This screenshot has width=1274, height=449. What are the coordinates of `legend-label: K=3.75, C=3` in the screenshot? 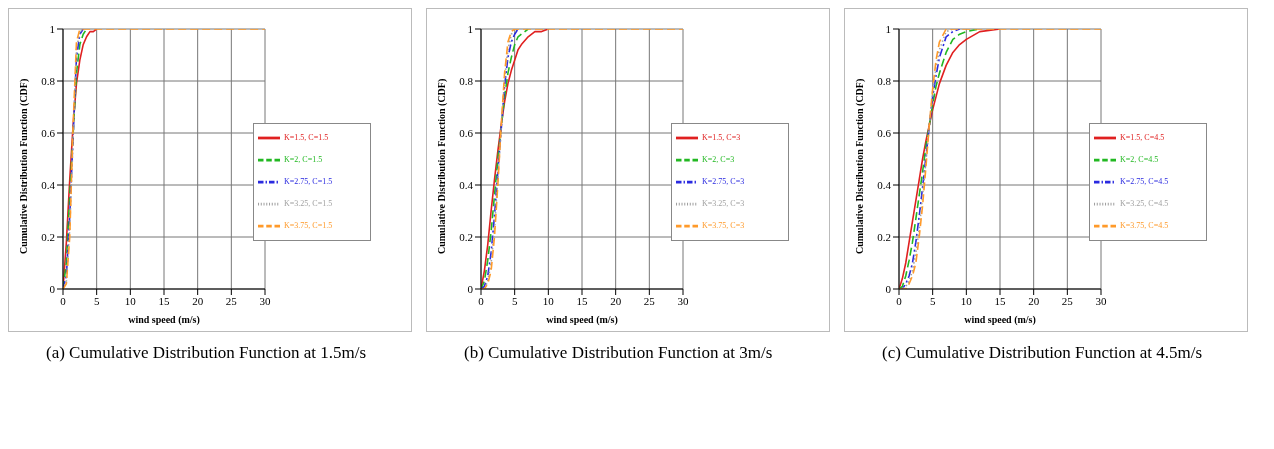 It's located at (723, 225).